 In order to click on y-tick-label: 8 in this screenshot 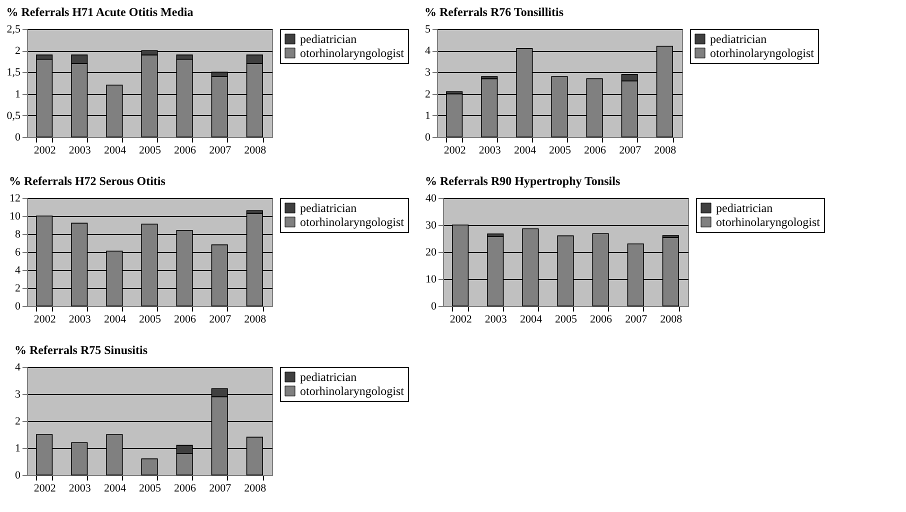, I will do `click(18, 234)`.